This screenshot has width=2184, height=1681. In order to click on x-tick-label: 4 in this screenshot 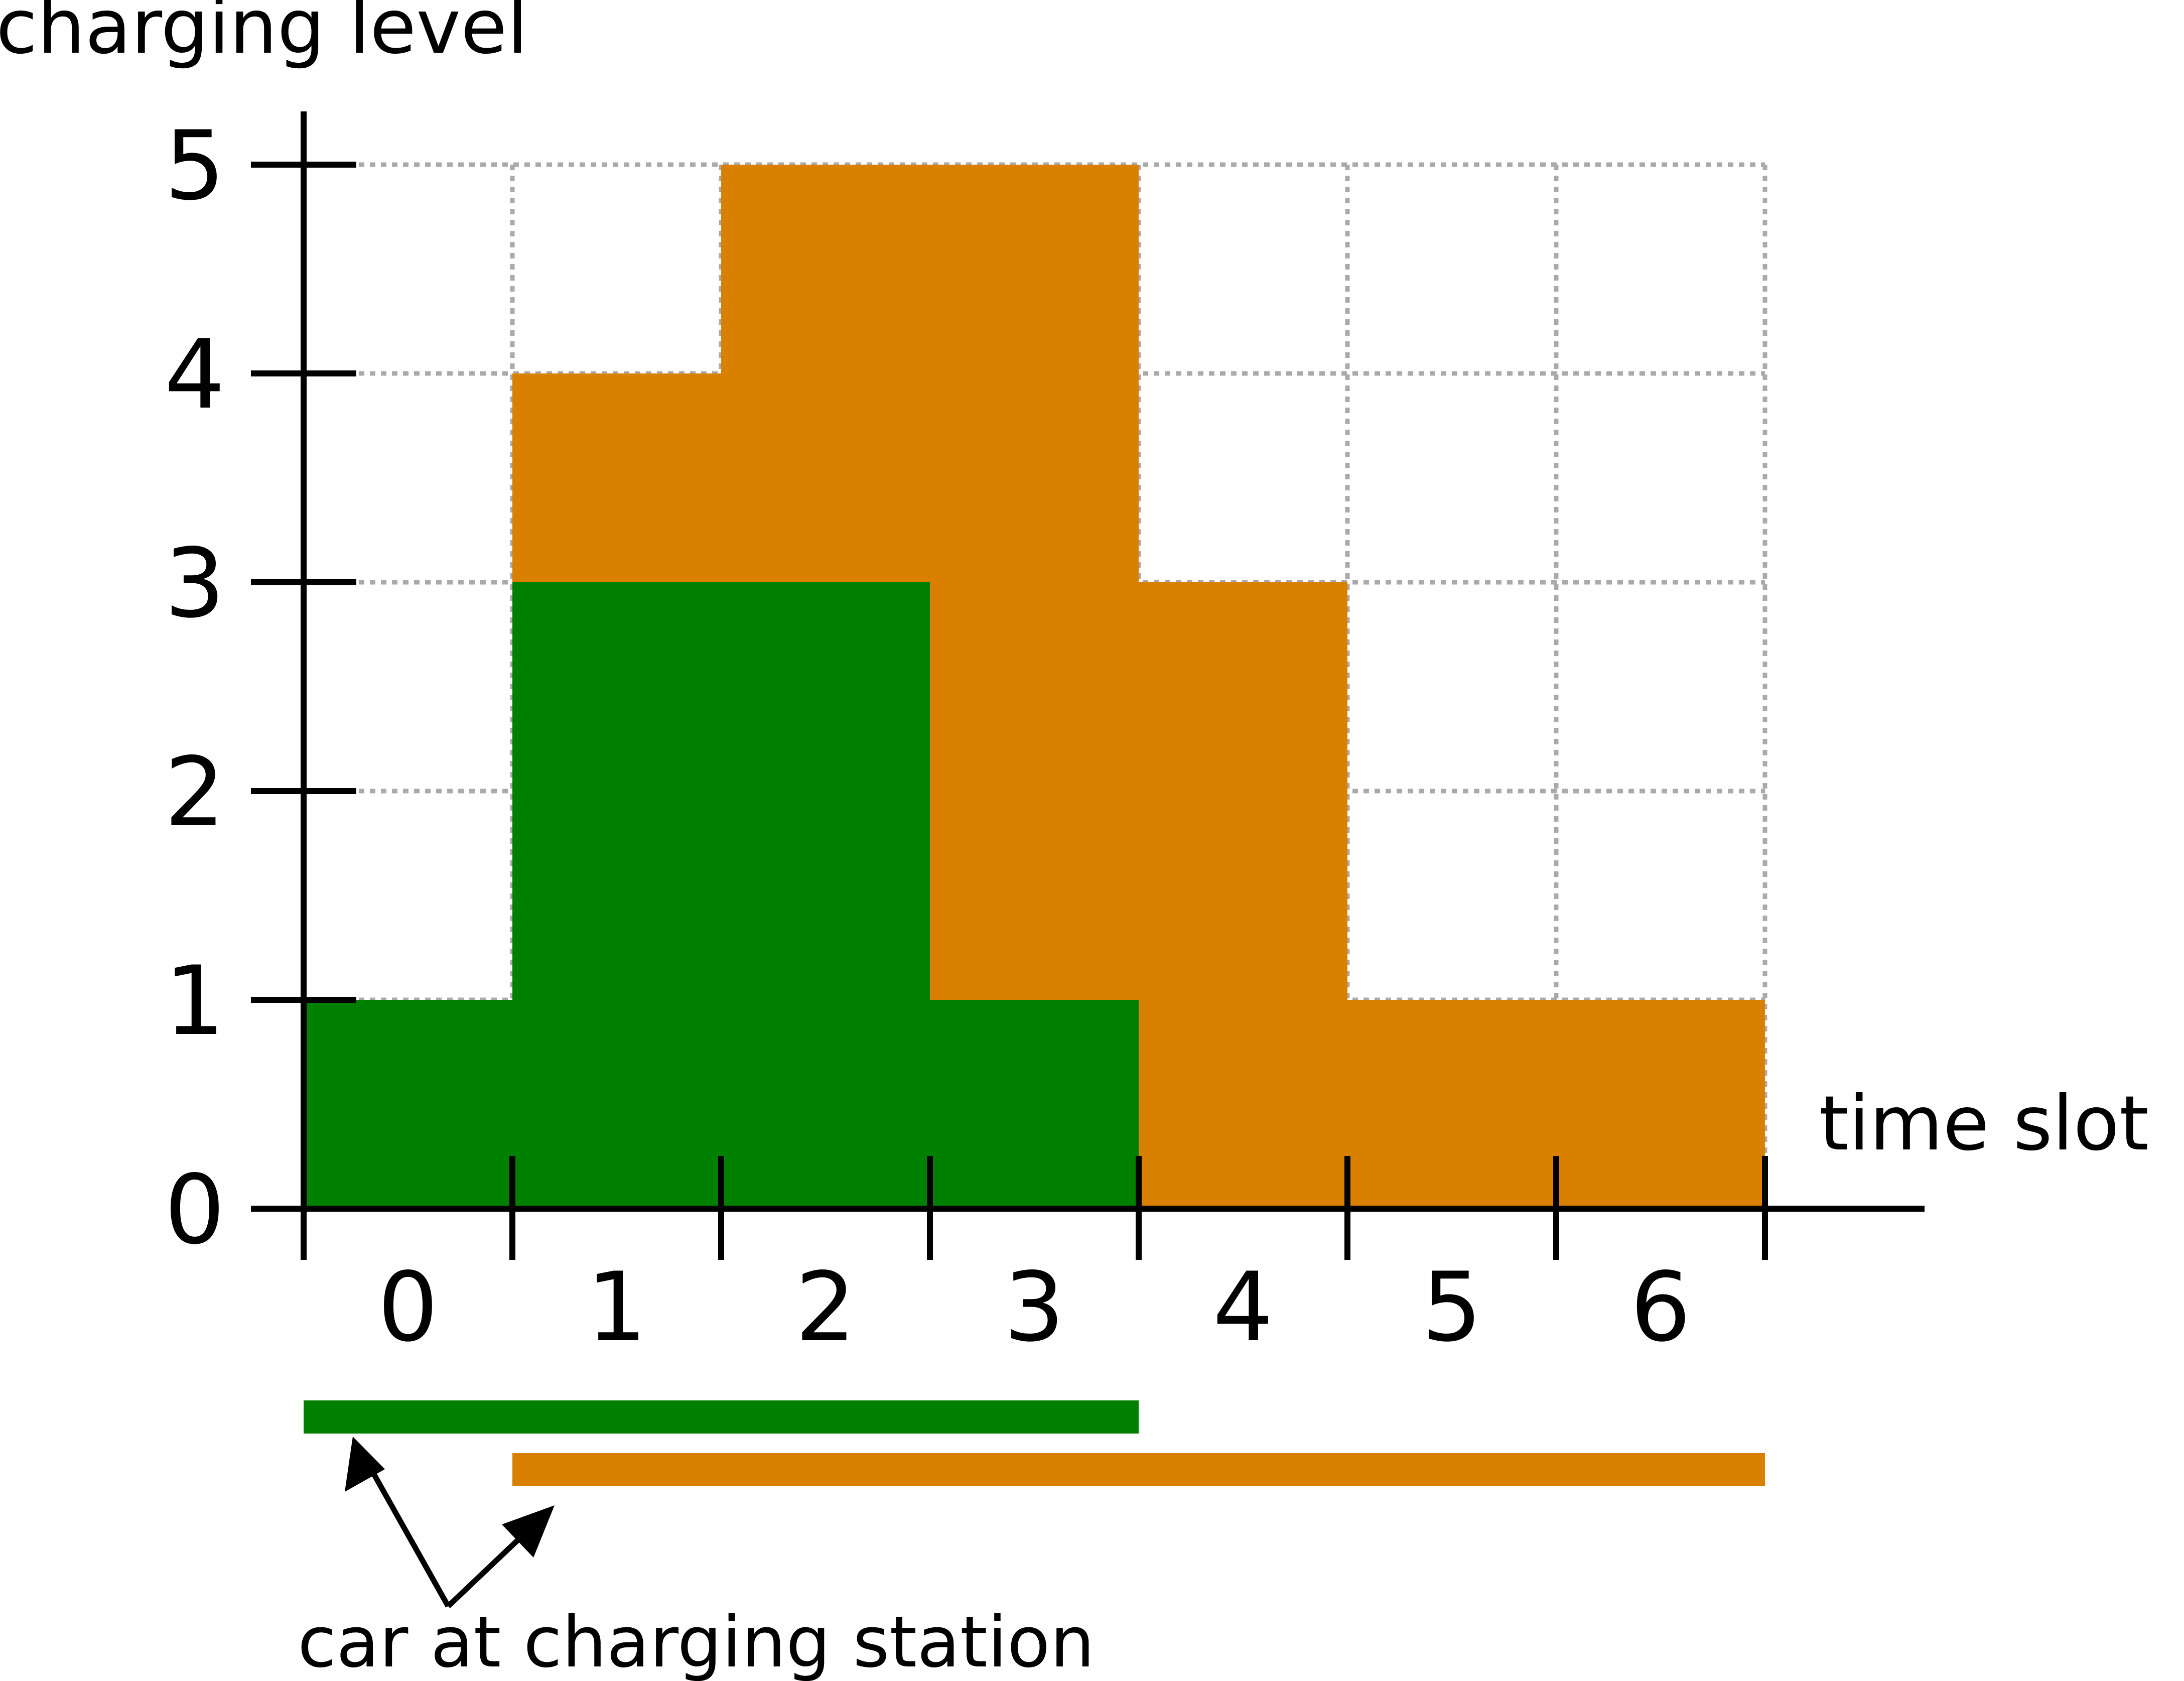, I will do `click(1243, 1307)`.